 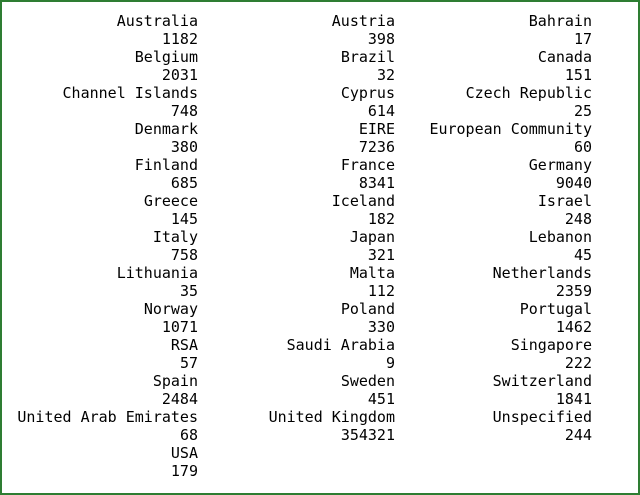 I want to click on country-entry: Sweden 451, so click(x=332, y=390).